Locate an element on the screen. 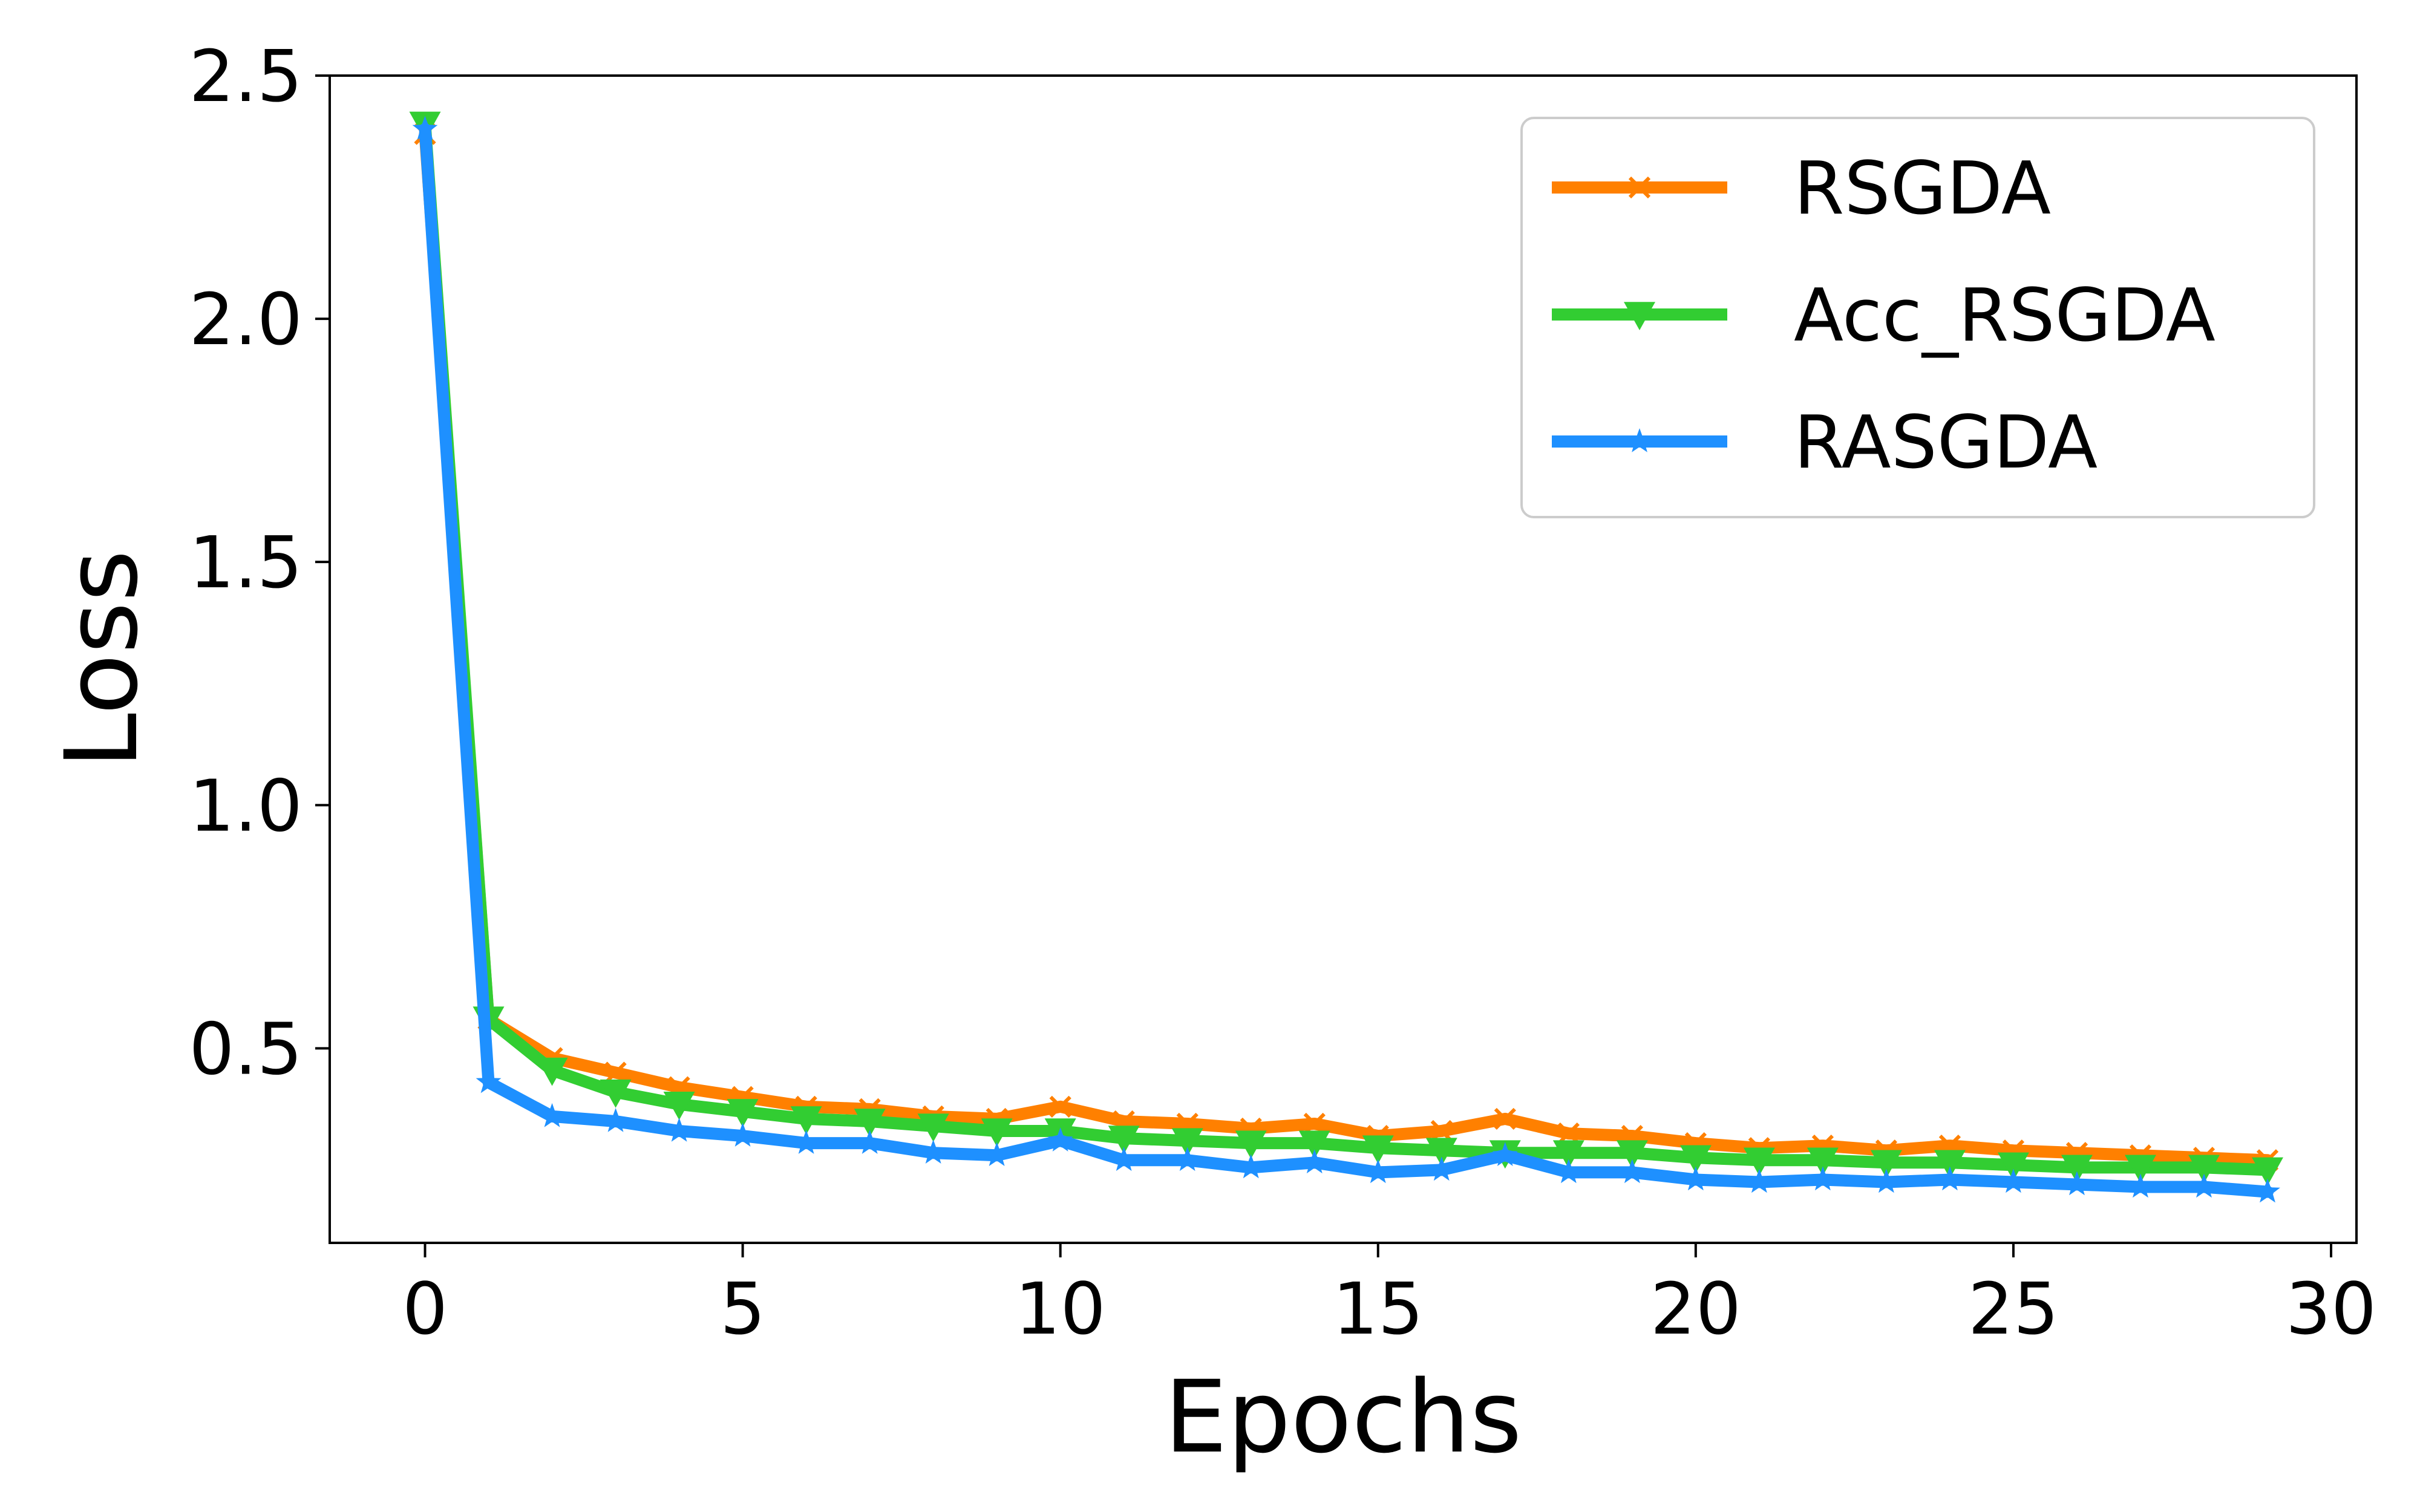  legend-label-rasgda: RASGDA is located at coordinates (1946, 443).